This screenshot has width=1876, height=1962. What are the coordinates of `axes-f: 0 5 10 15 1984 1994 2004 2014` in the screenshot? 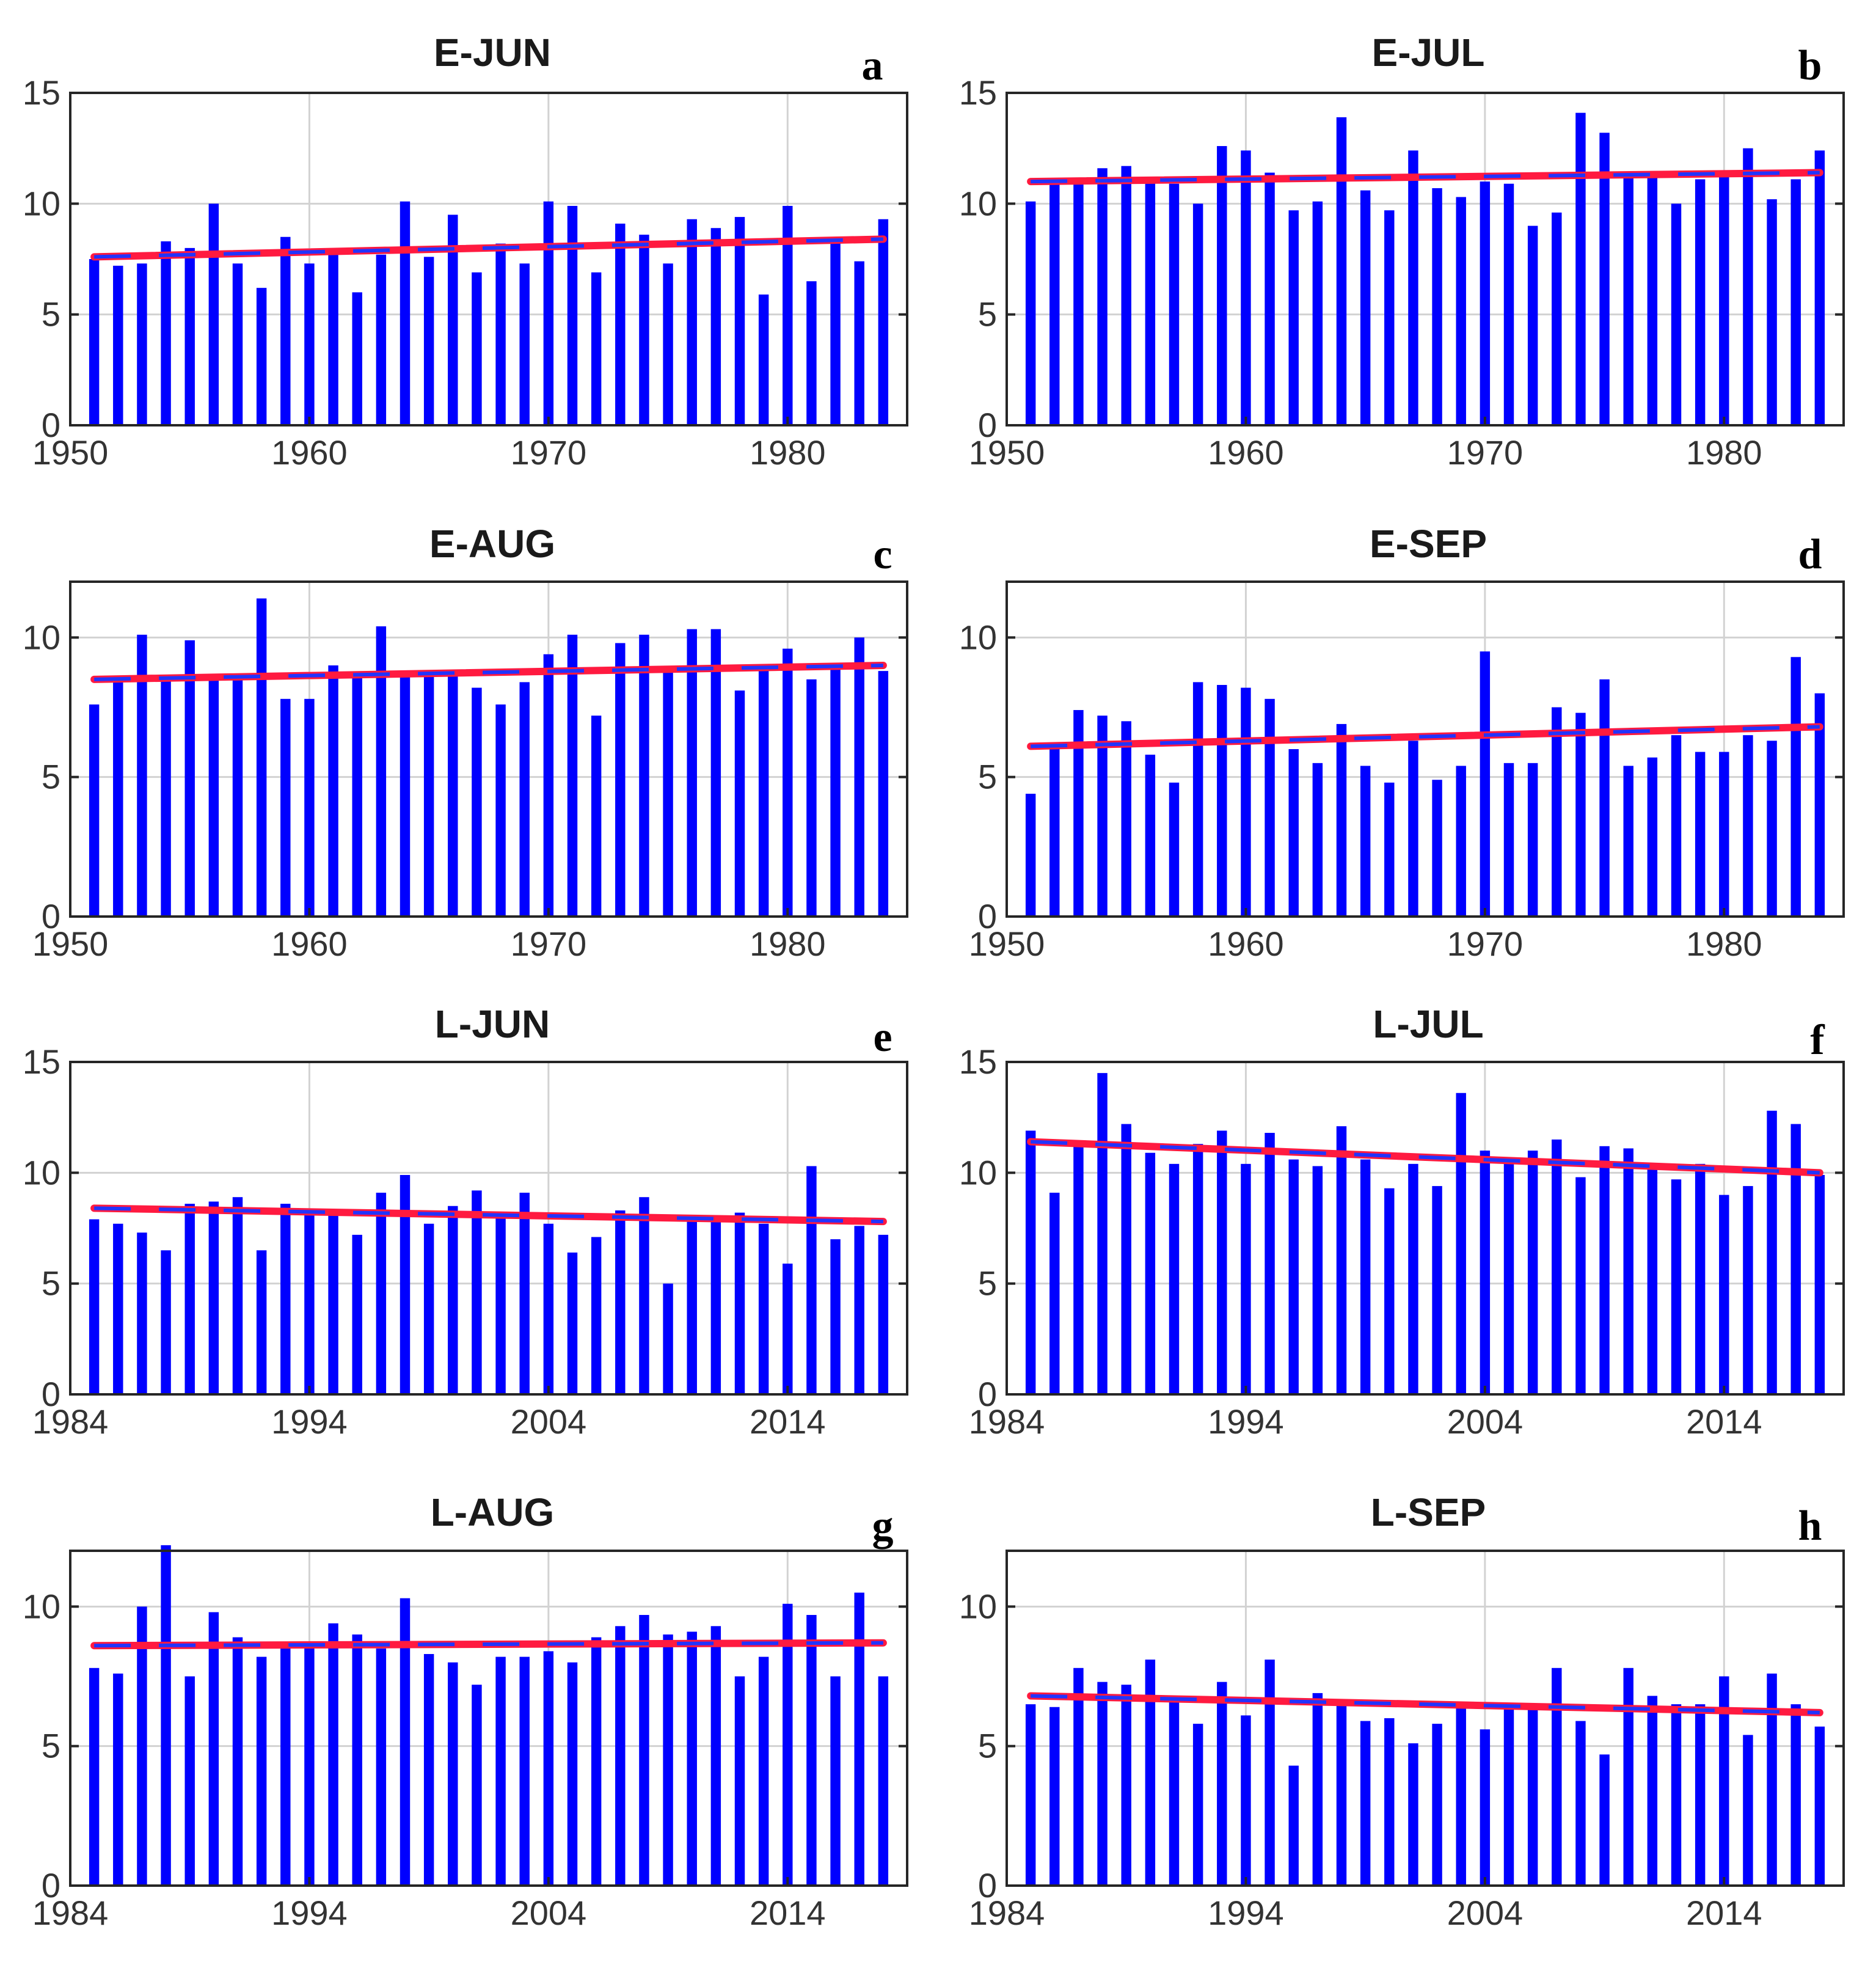 It's located at (1402, 1241).